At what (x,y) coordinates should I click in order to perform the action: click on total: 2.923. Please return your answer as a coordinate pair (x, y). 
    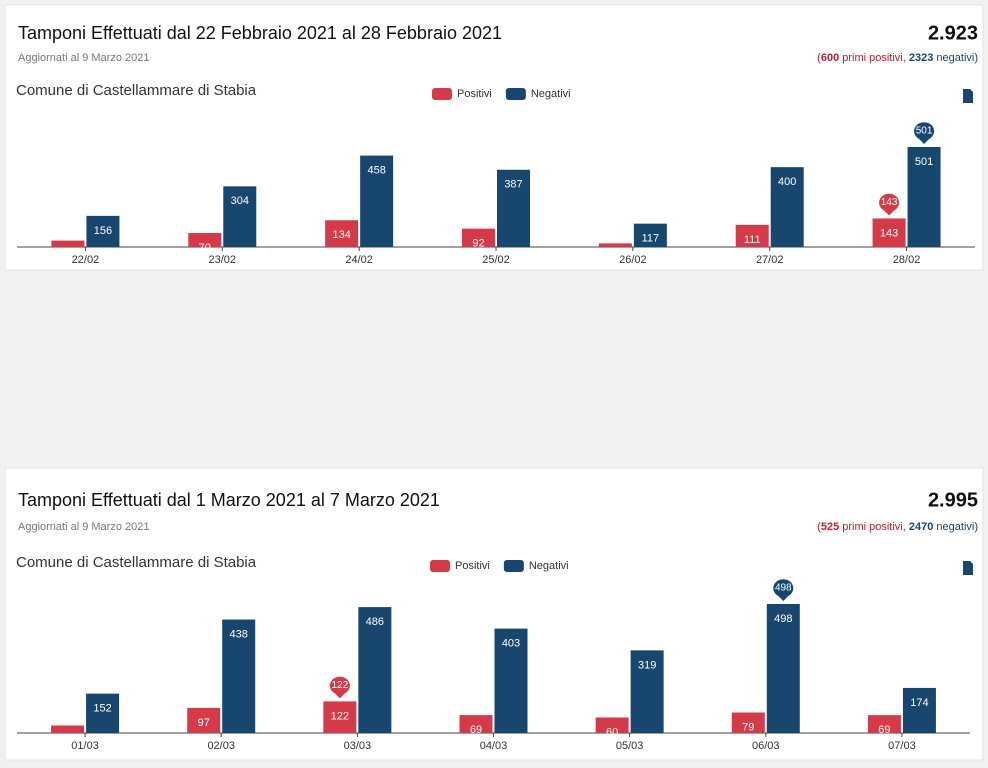
    Looking at the image, I should click on (953, 33).